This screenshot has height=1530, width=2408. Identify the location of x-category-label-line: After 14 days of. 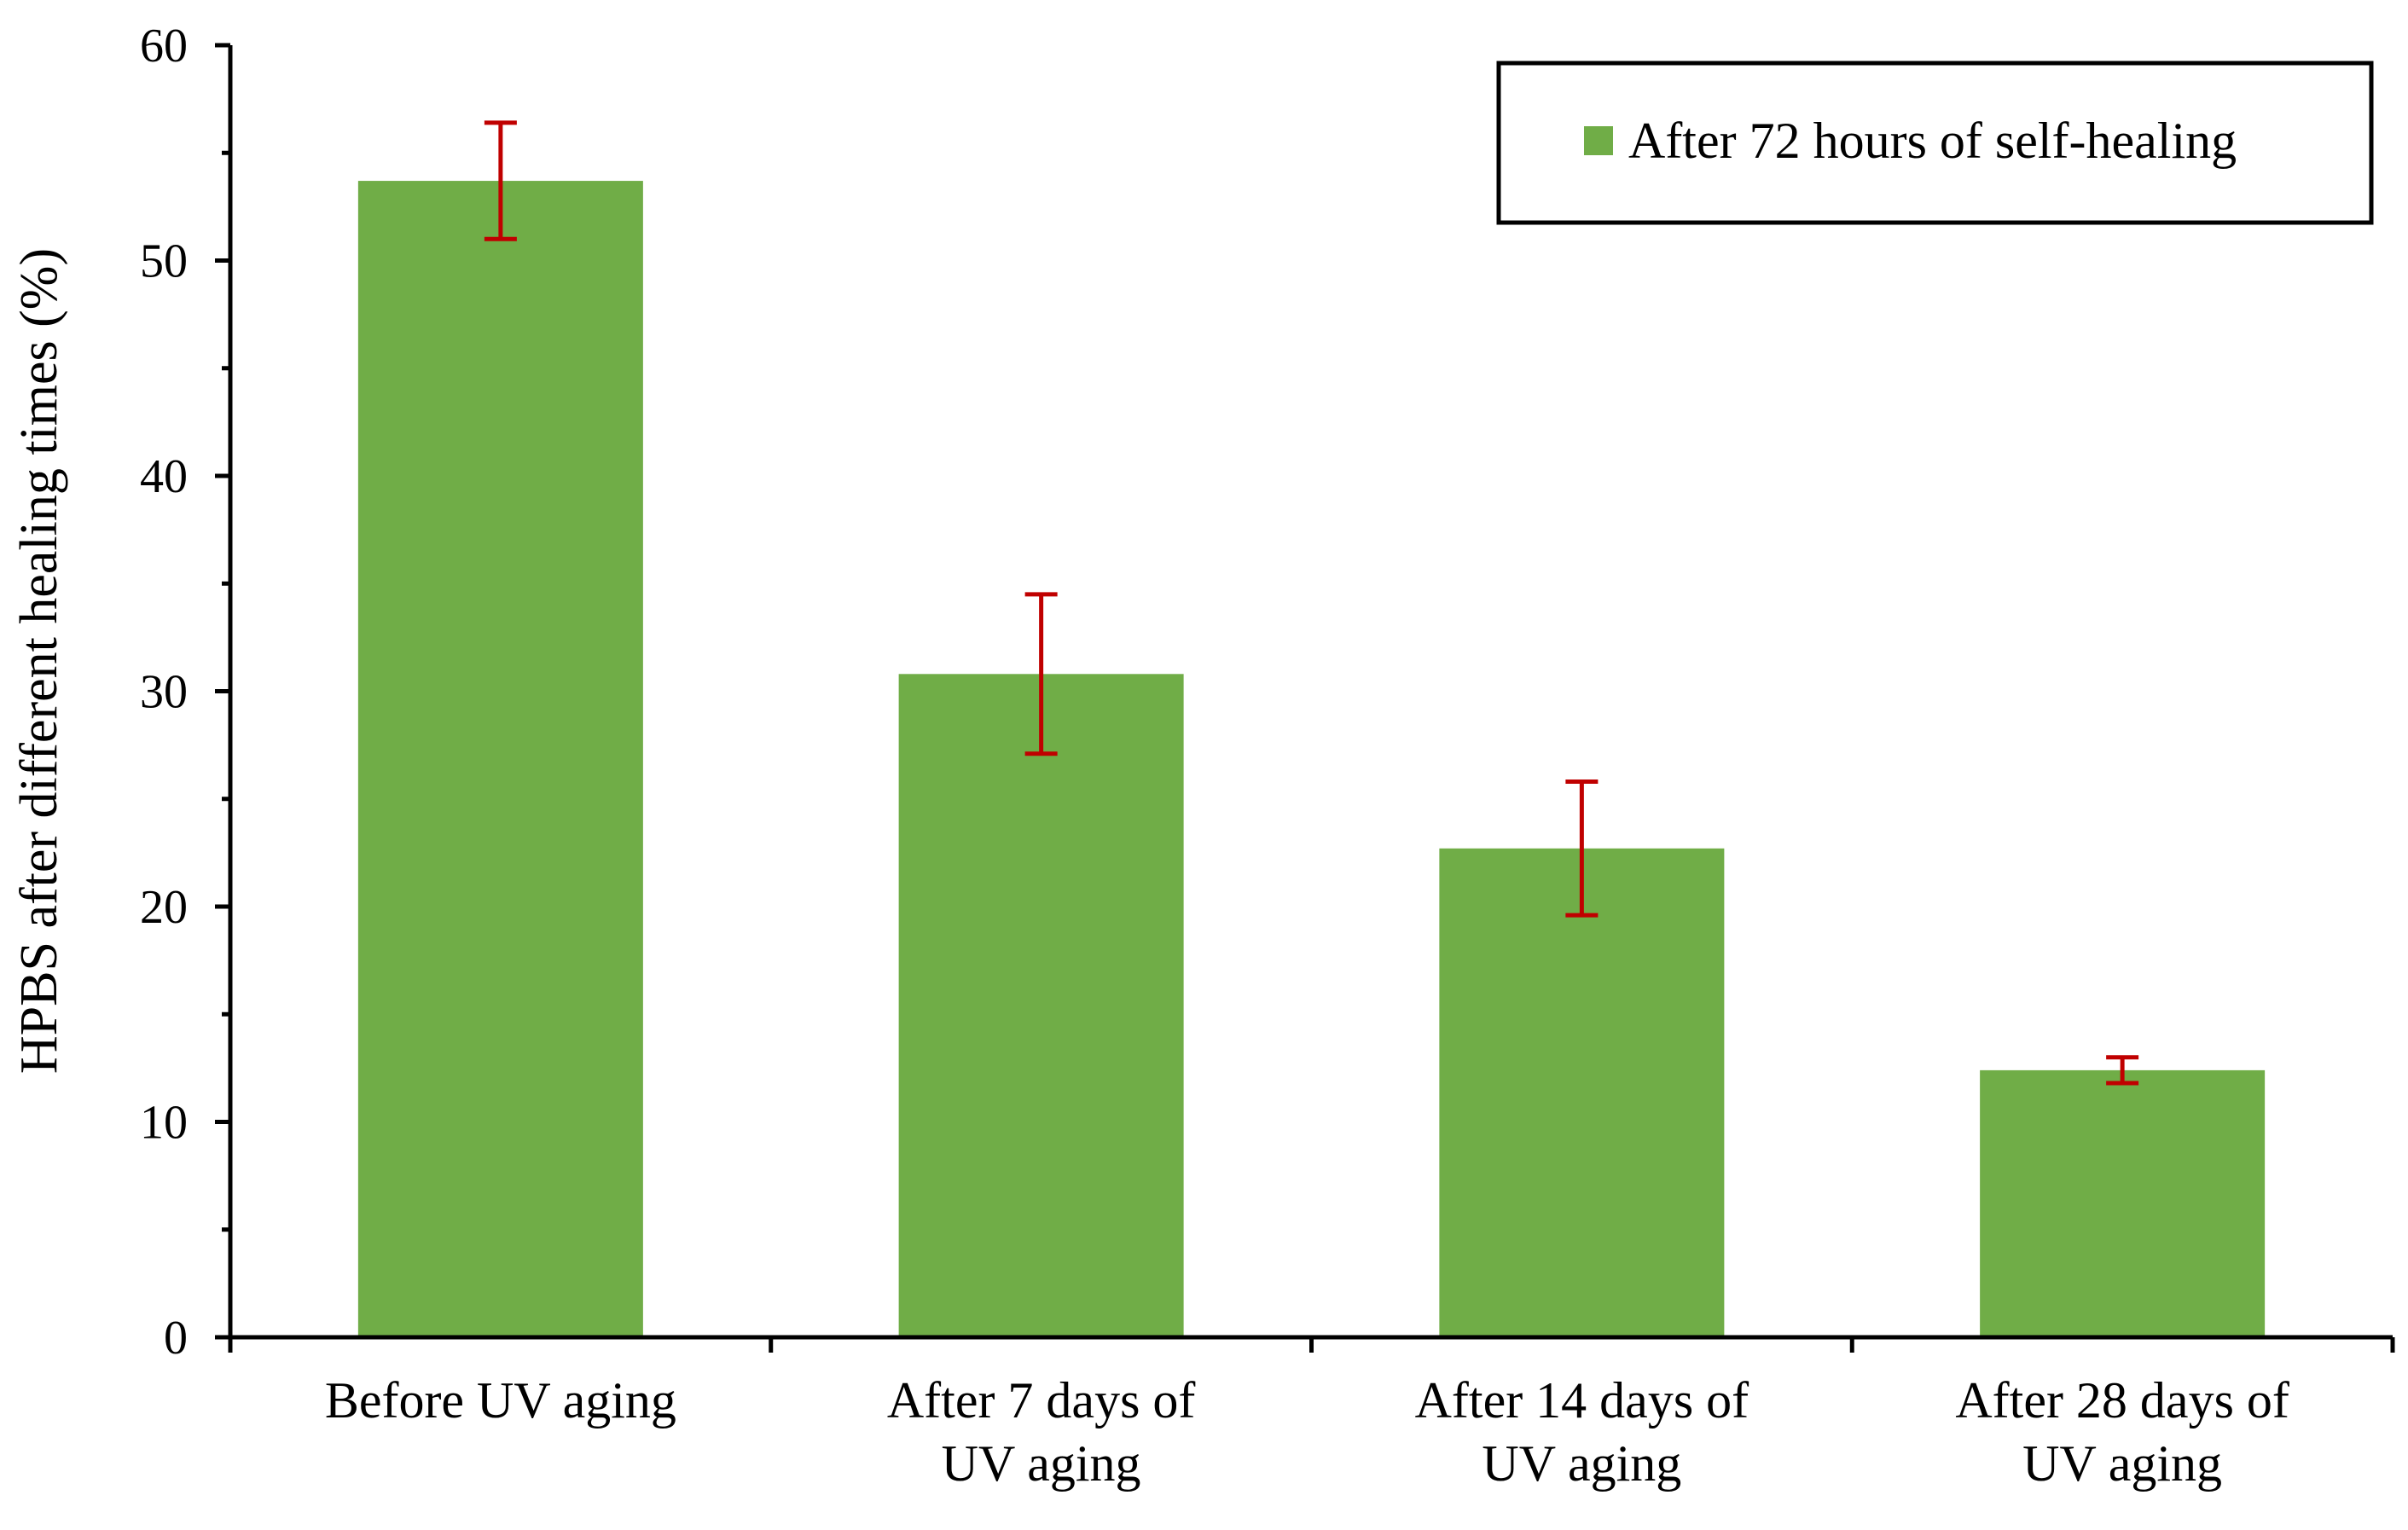
(1582, 1400).